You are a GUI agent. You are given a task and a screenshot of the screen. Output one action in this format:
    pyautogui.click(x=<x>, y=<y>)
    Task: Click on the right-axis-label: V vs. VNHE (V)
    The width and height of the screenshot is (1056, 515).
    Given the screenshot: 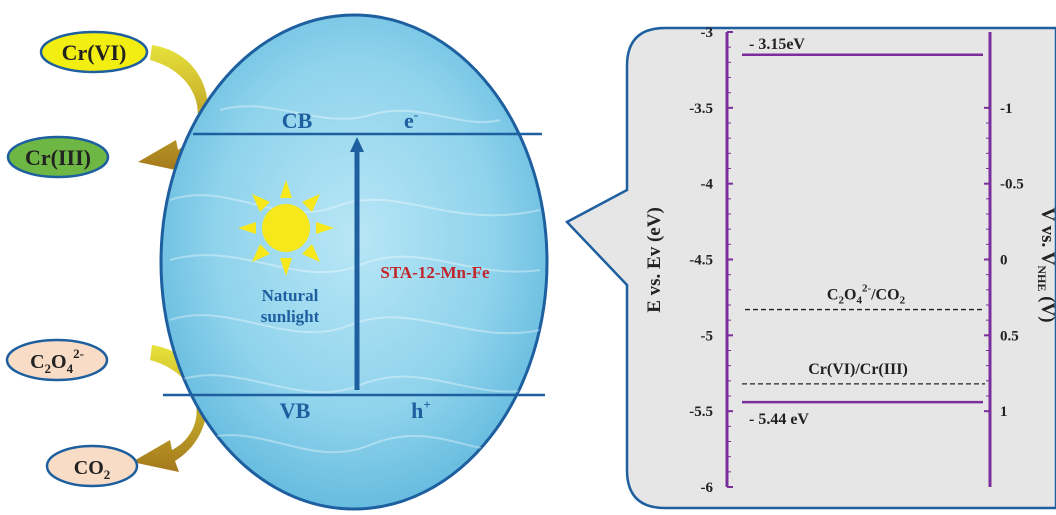 What is the action you would take?
    pyautogui.click(x=1045, y=264)
    